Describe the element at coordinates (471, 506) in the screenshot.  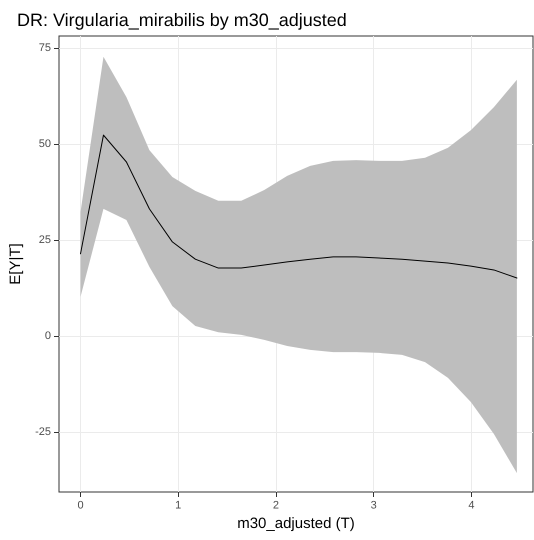
I see `x-tick-label: 4` at that location.